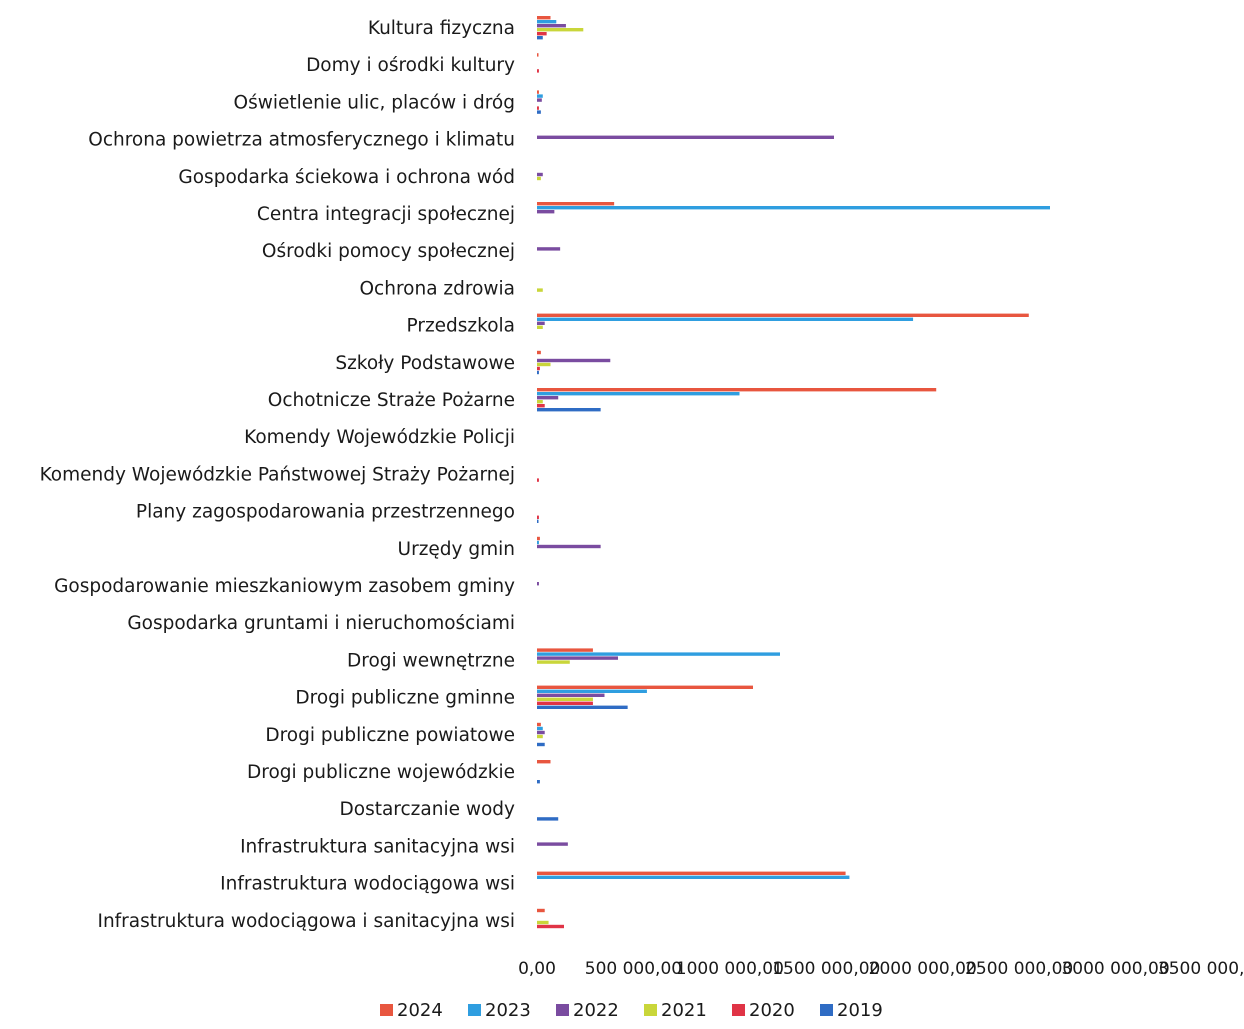 The image size is (1244, 1029). I want to click on x-tick-label: 3000 000,00, so click(1115, 969).